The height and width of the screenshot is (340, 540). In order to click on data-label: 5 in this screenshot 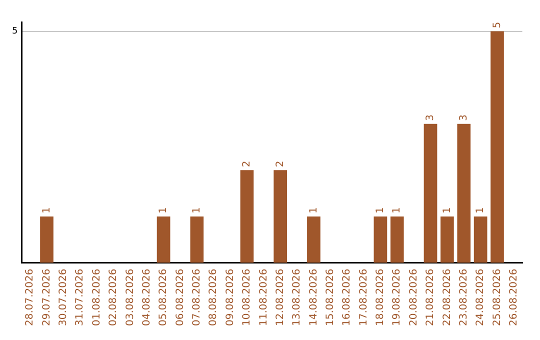, I will do `click(497, 25)`.